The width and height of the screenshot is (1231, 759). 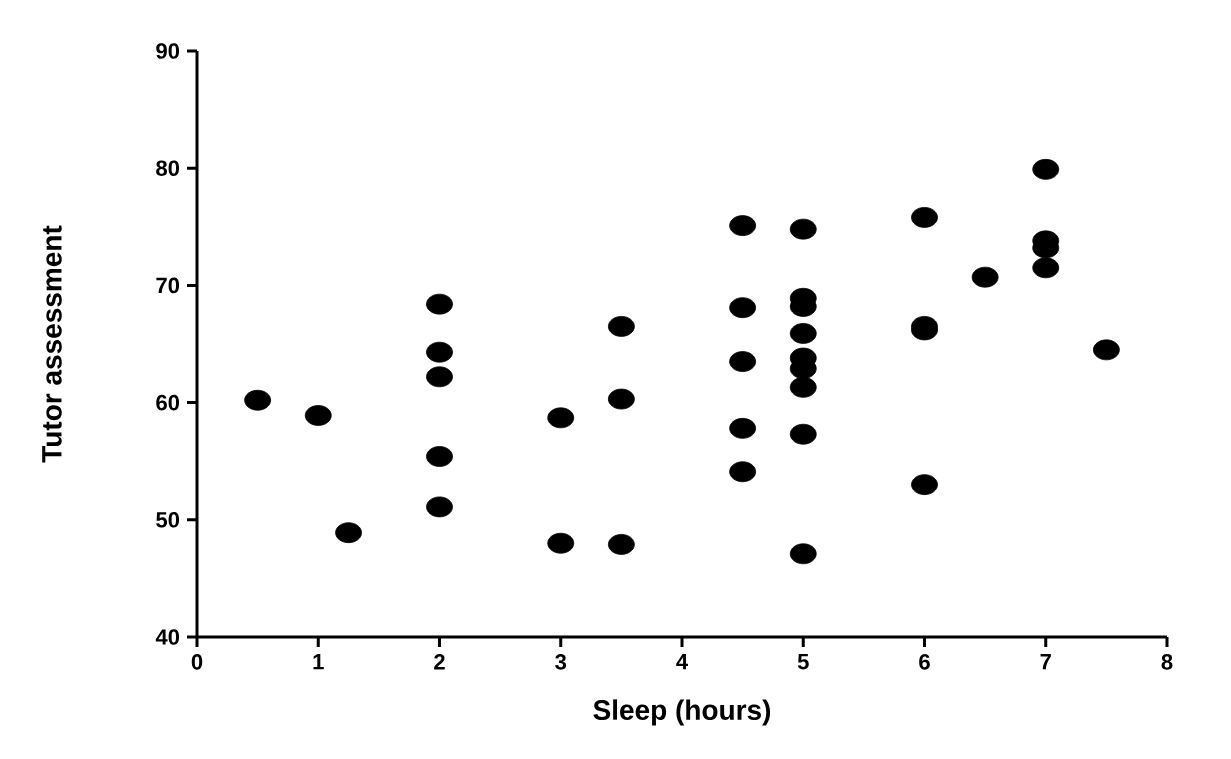 I want to click on x-tick-label: 7, so click(x=1045, y=662).